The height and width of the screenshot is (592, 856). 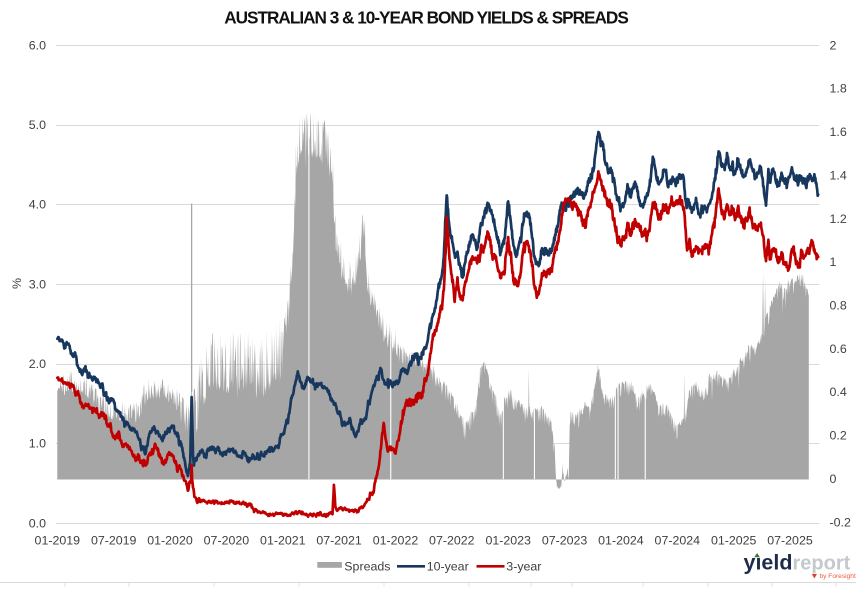 I want to click on svg-text: 1.6, so click(x=838, y=132).